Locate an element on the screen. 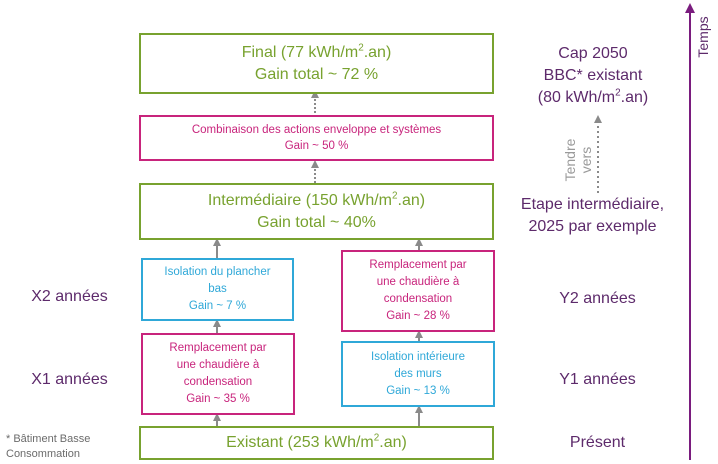  existant-box: Existant (253 kWh/m2.an) is located at coordinates (316, 443).